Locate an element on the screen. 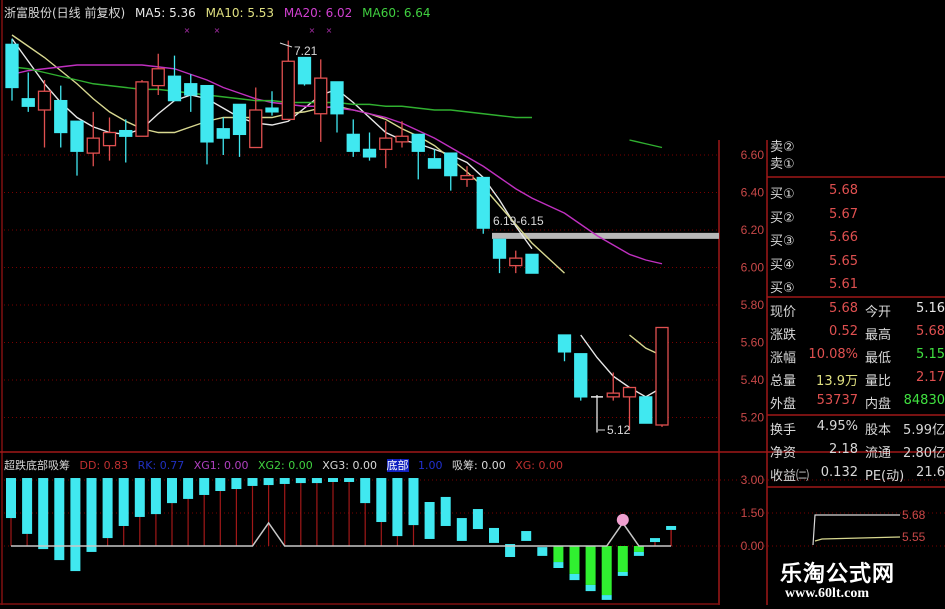 The height and width of the screenshot is (609, 945). buy-price: 5.67 is located at coordinates (843, 214).